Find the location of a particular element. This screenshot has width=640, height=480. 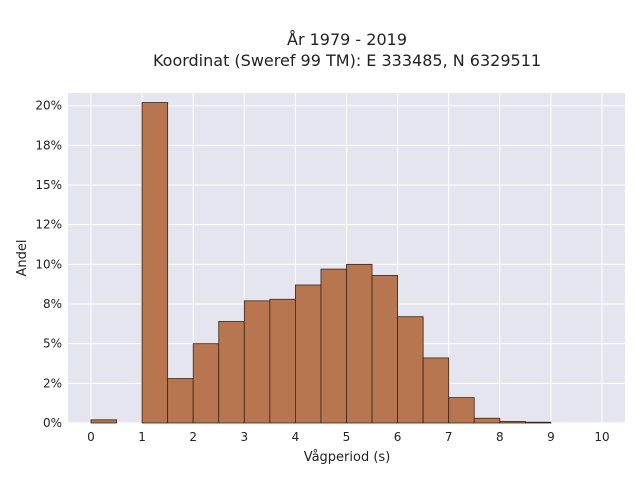

x-tick-label-1: 1 is located at coordinates (142, 437).